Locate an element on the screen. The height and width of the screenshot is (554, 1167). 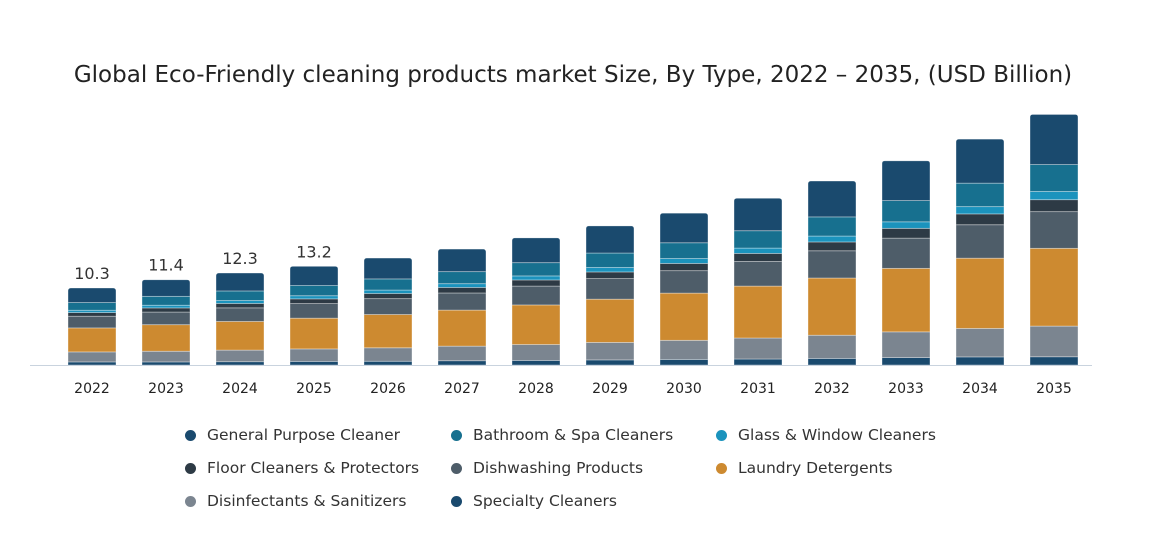
bar-segment-general-purpose-cleaner-2030 is located at coordinates (684, 228).